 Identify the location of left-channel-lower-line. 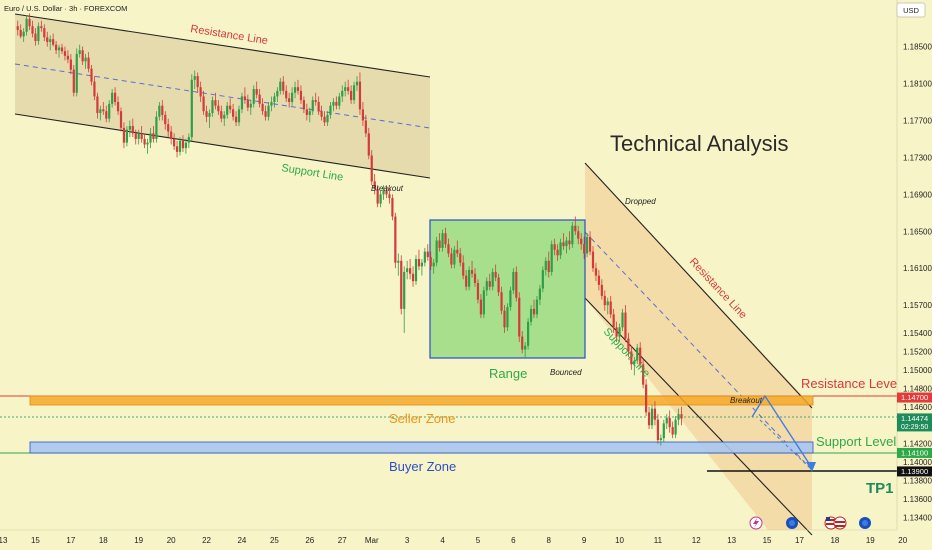
(222, 146).